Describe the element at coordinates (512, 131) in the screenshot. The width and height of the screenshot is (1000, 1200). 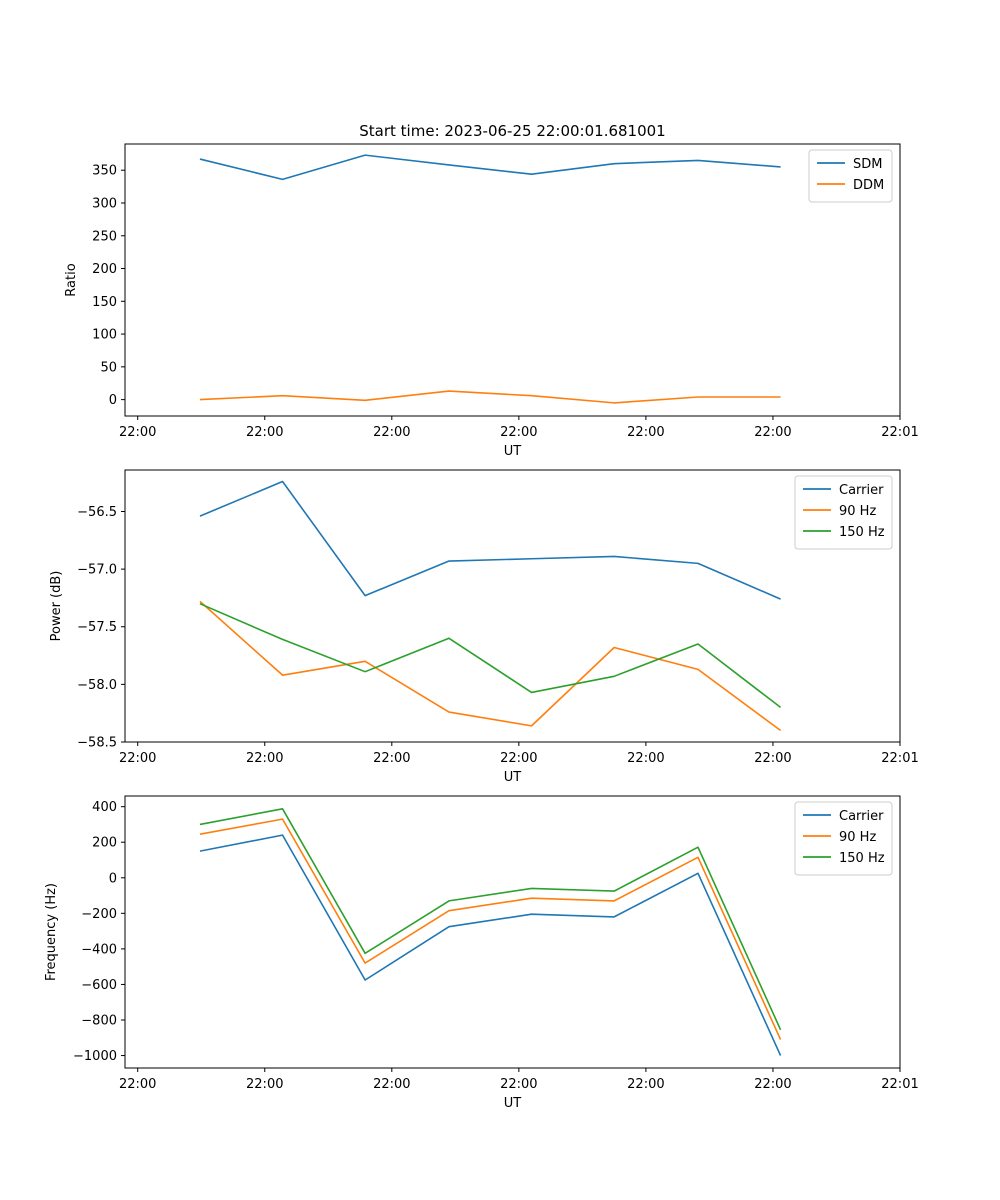
I see `chart-title: Start time: 2023-06-25 22:00:01.681001` at that location.